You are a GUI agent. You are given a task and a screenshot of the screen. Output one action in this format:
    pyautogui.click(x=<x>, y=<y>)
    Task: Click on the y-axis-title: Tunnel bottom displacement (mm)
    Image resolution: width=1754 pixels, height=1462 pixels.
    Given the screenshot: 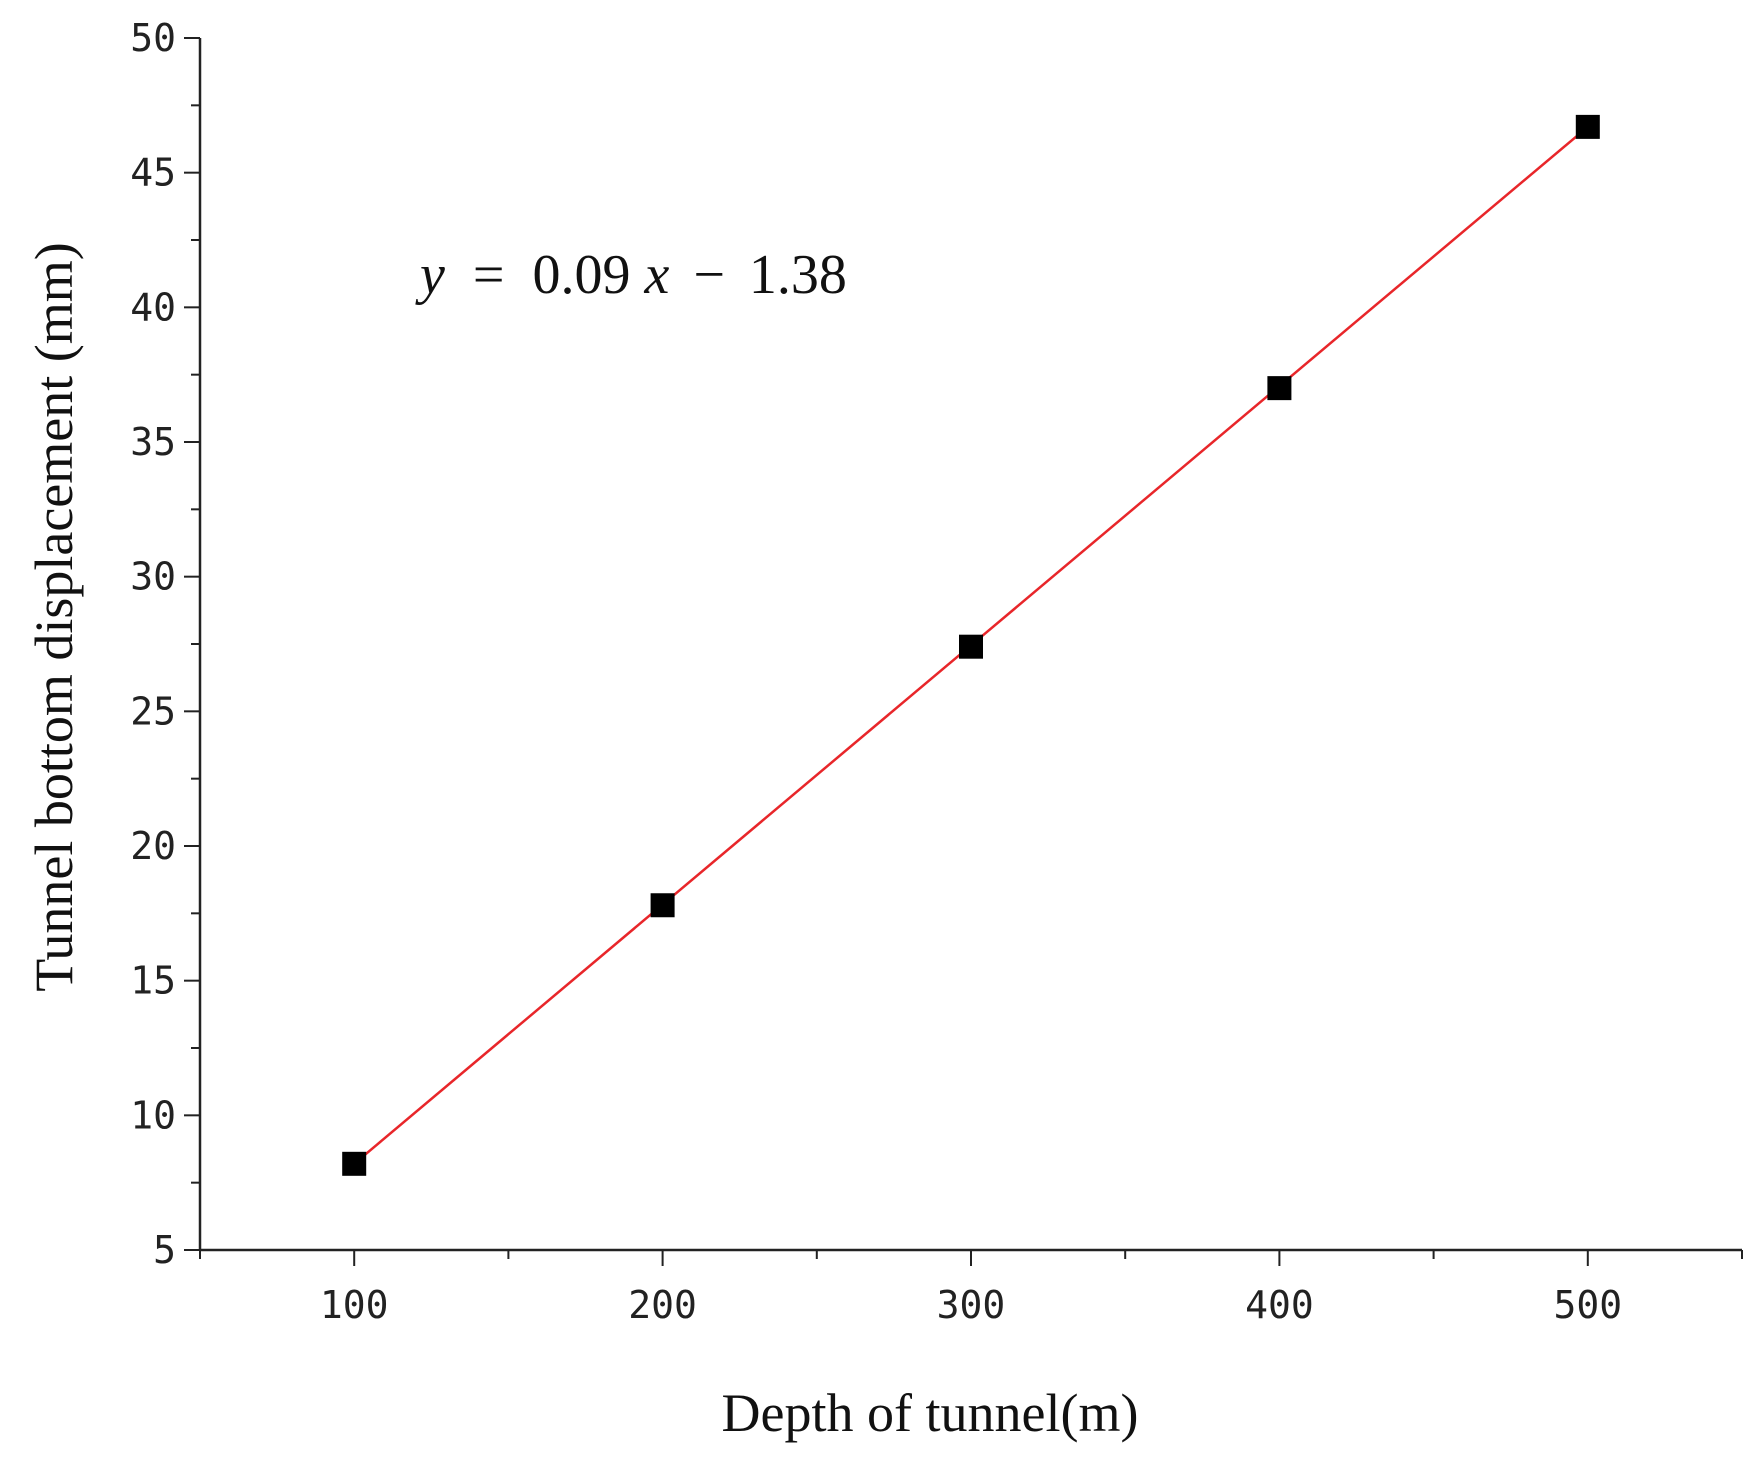 What is the action you would take?
    pyautogui.click(x=54, y=616)
    